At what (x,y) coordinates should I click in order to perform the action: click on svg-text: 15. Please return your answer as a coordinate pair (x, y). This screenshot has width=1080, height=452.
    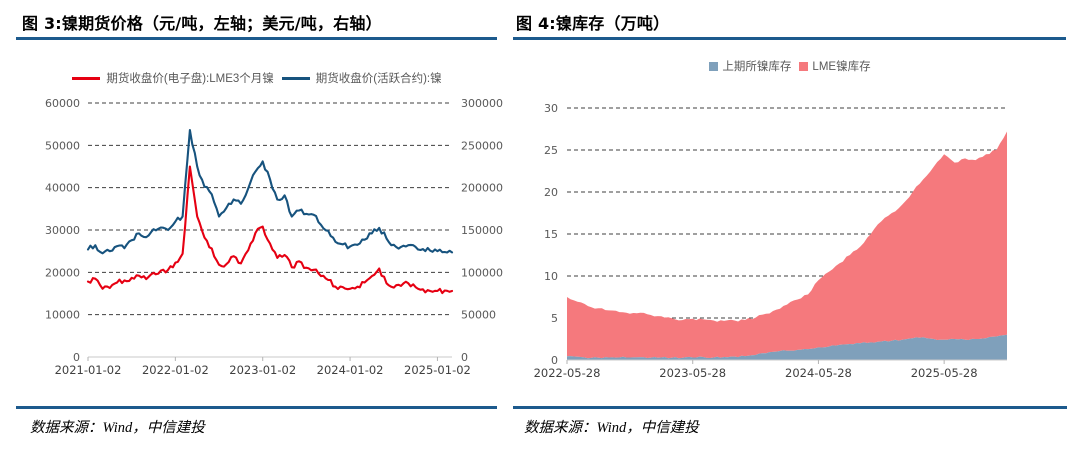
    Looking at the image, I should click on (551, 234).